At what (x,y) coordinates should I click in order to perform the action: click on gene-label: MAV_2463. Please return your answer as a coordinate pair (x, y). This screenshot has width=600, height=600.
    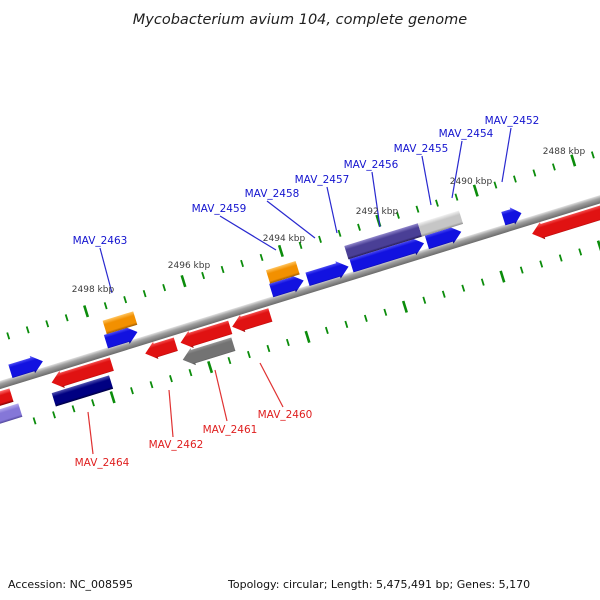
    Looking at the image, I should click on (100, 241).